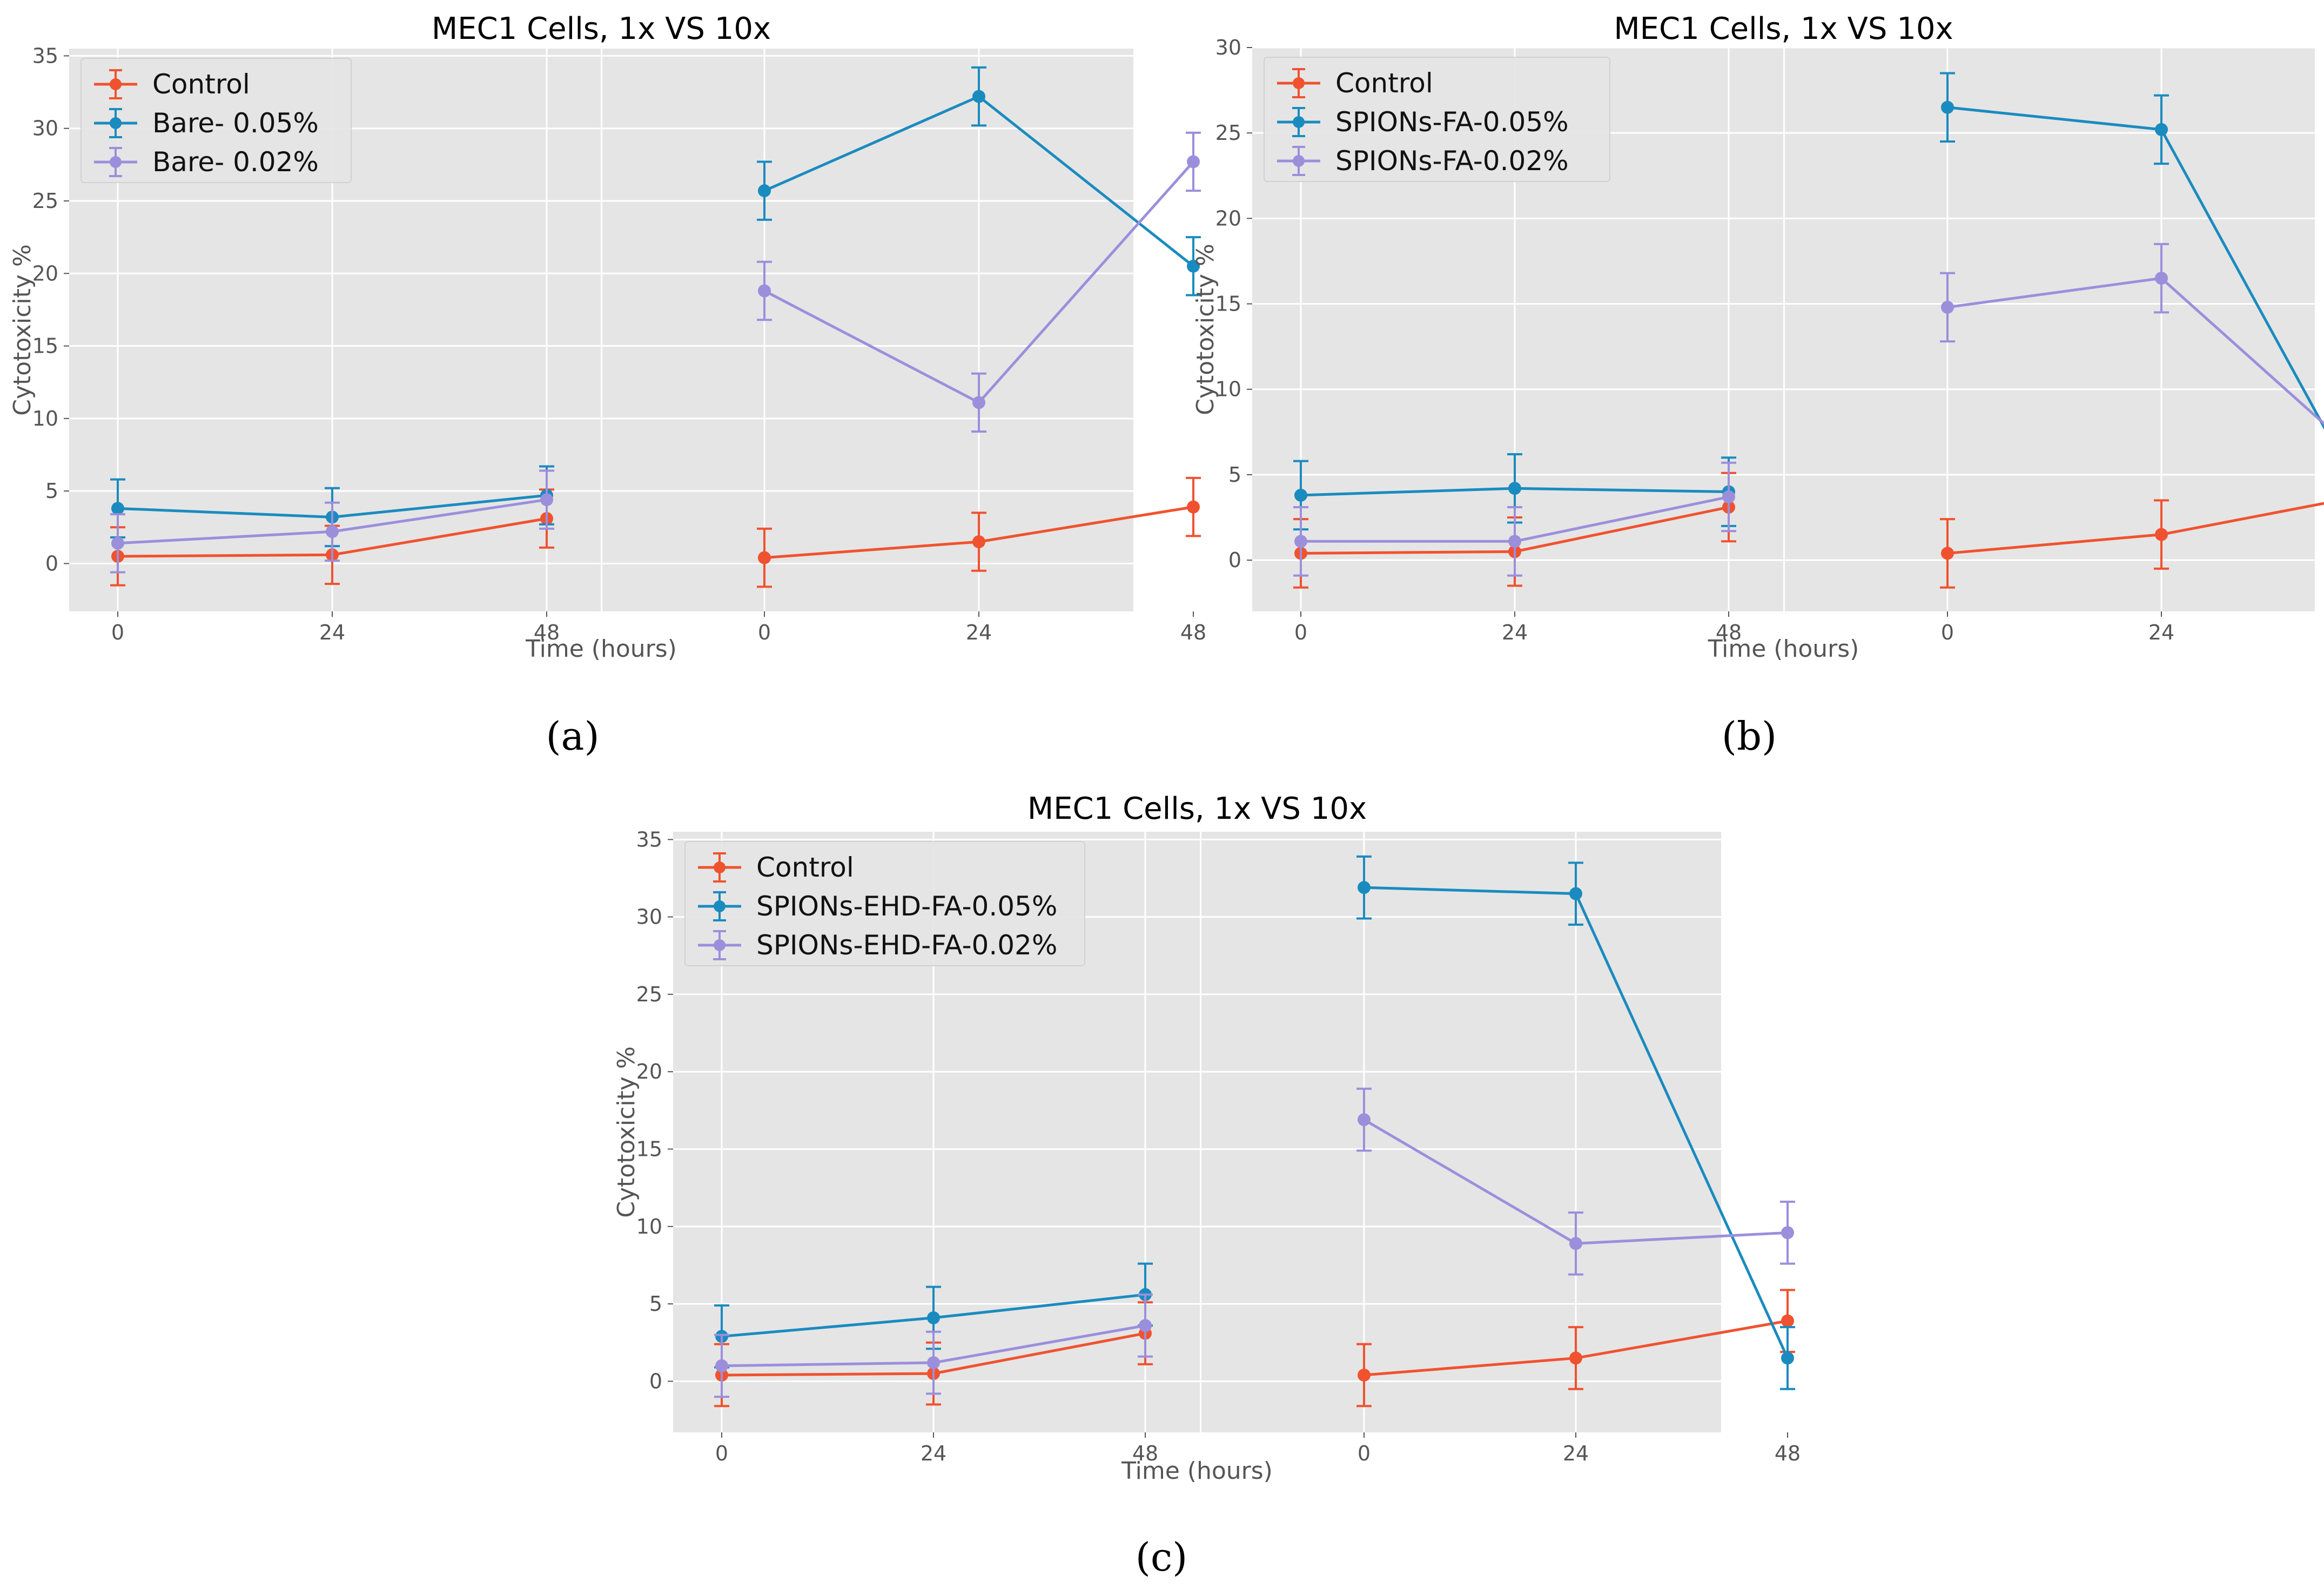 The image size is (2324, 1589). Describe the element at coordinates (236, 162) in the screenshot. I see `legend-label: Bare- 0.02%` at that location.